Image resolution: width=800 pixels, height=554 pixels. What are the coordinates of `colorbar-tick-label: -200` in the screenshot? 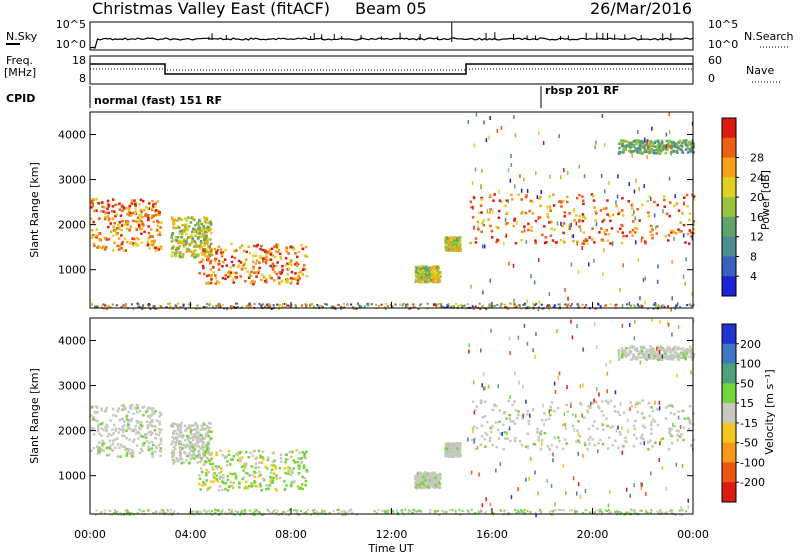 It's located at (752, 482).